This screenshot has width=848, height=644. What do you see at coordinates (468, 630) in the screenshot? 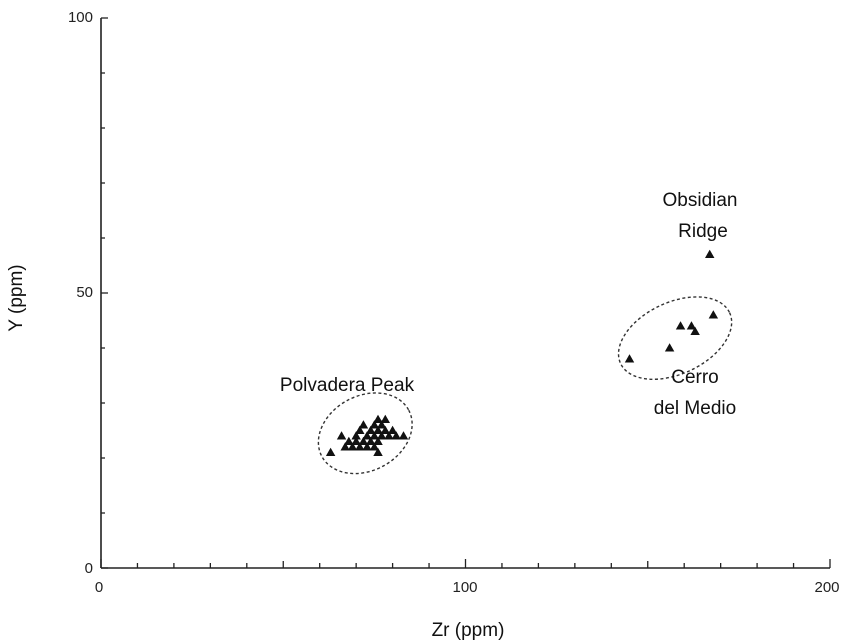
I see `x-axis-title: Zr (ppm)` at bounding box center [468, 630].